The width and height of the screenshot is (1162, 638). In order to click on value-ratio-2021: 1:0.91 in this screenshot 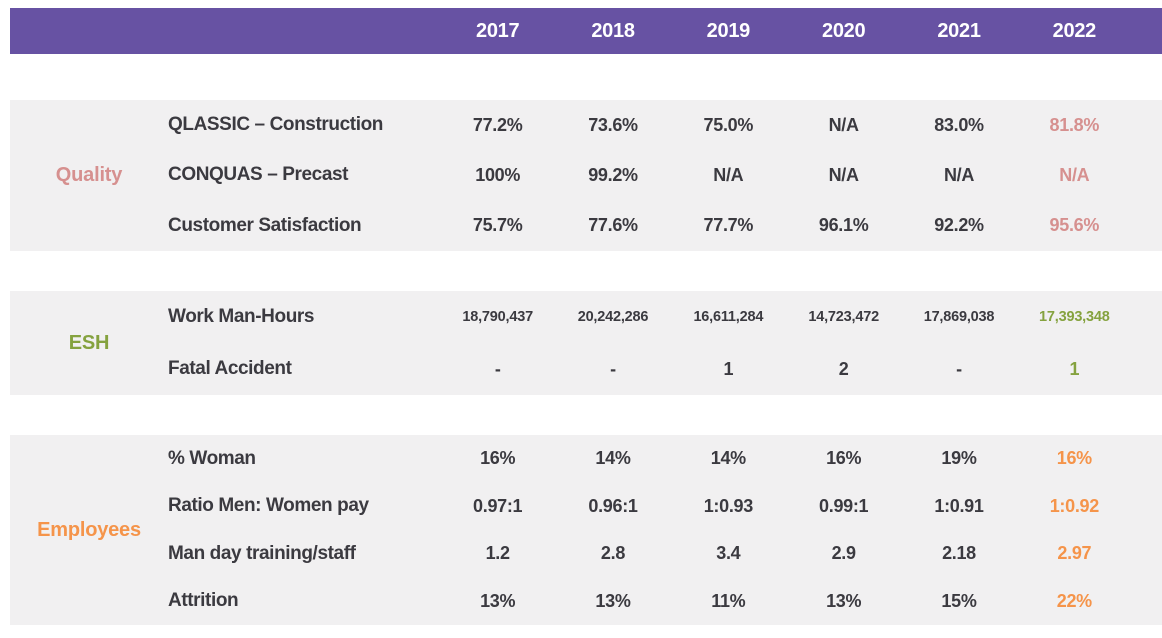, I will do `click(959, 505)`.